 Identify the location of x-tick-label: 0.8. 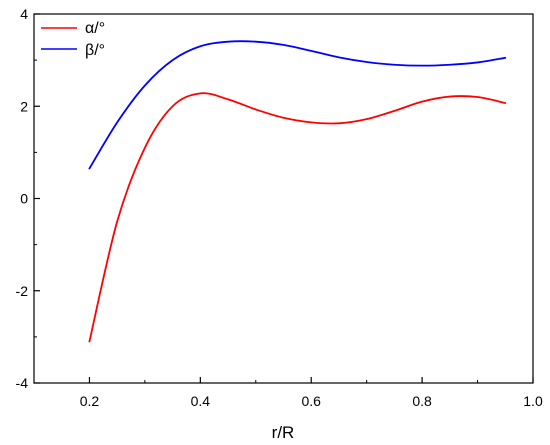
(422, 401).